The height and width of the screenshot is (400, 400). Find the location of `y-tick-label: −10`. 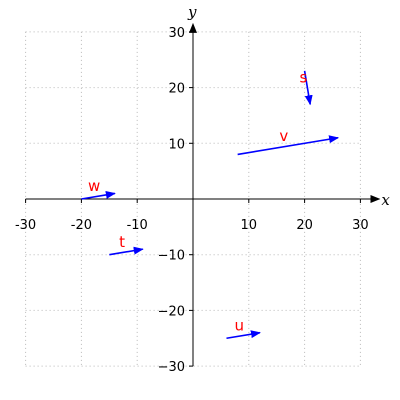

y-tick-label: −10 is located at coordinates (171, 256).